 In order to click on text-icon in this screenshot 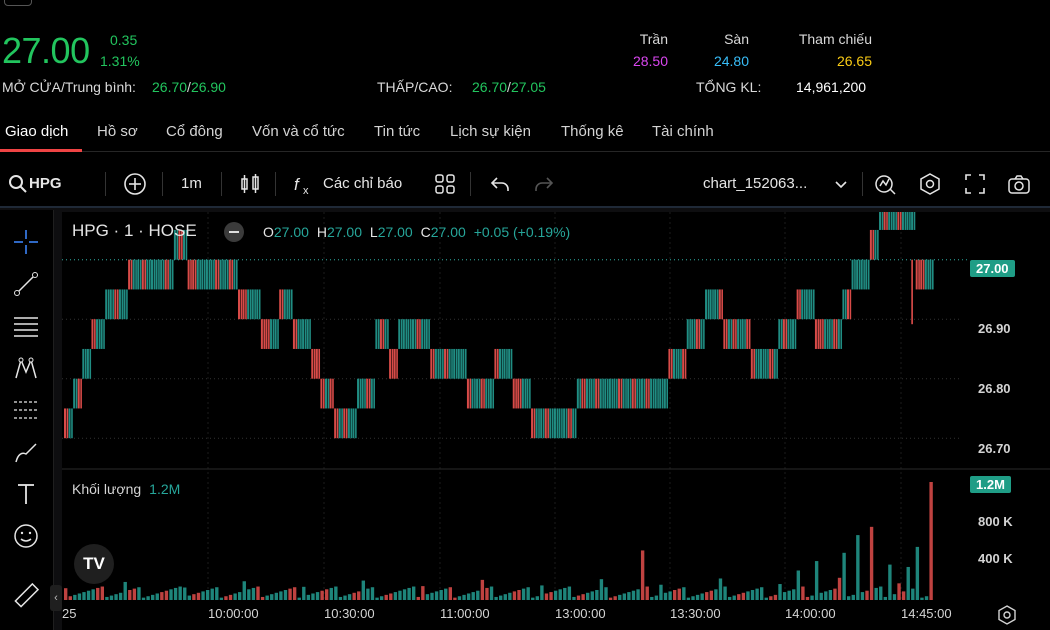, I will do `click(26, 494)`.